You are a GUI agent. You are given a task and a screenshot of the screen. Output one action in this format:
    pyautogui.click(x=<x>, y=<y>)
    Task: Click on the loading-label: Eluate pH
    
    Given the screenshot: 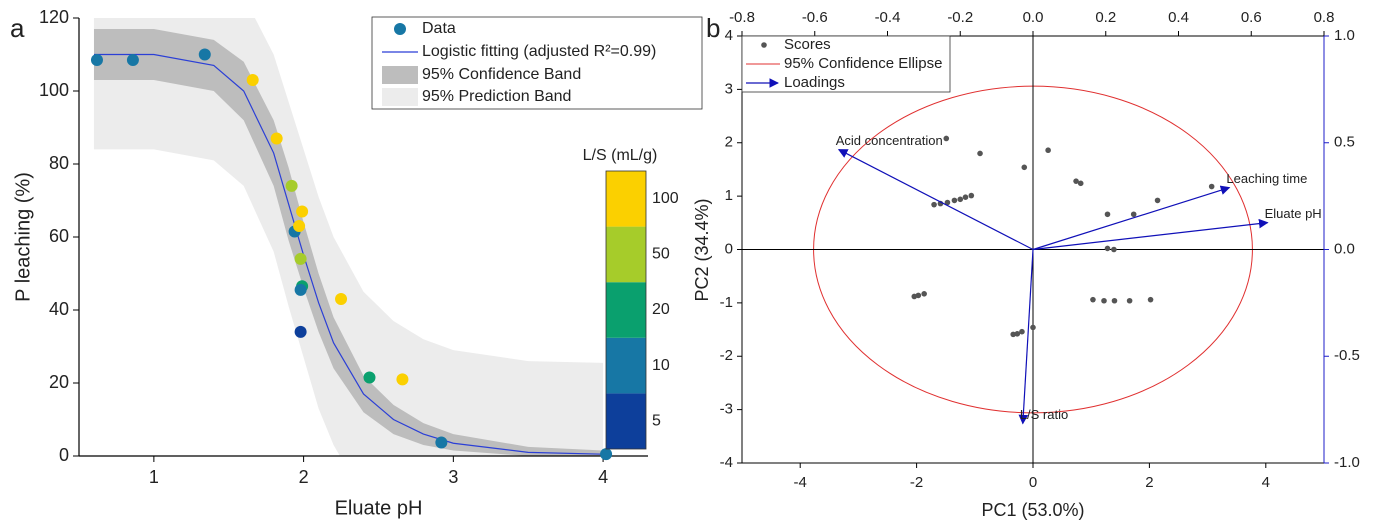 What is the action you would take?
    pyautogui.click(x=1293, y=213)
    